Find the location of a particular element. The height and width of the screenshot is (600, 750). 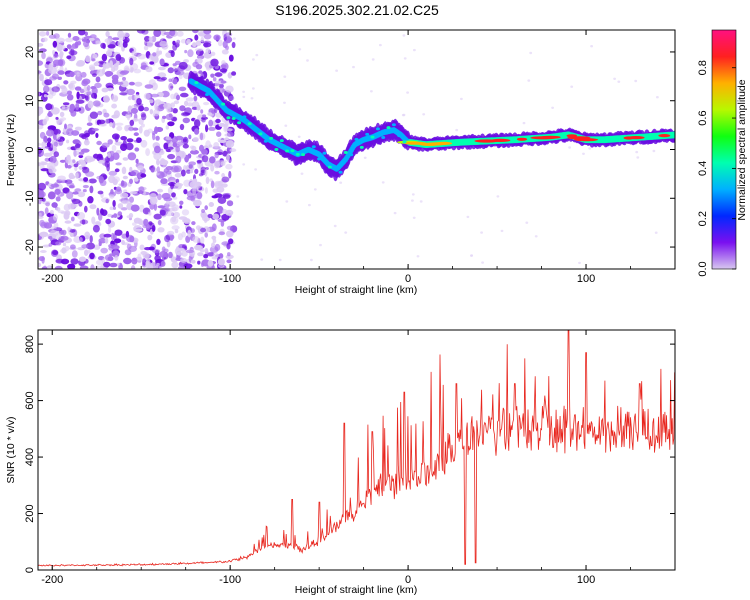

x-tick-label: -100 is located at coordinates (230, 279).